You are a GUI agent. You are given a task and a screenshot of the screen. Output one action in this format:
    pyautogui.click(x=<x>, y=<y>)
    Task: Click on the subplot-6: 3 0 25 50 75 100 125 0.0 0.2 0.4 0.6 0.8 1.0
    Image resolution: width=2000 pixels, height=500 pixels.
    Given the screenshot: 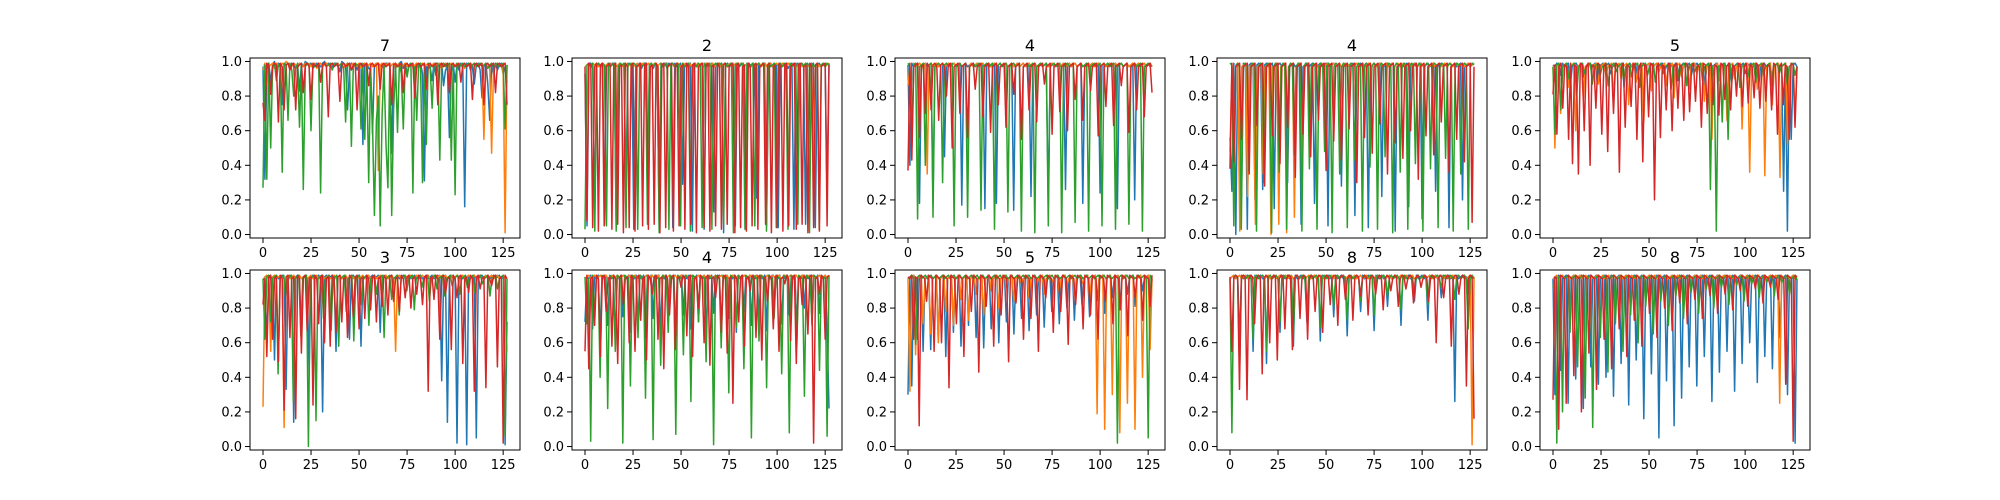 What is the action you would take?
    pyautogui.click(x=371, y=360)
    